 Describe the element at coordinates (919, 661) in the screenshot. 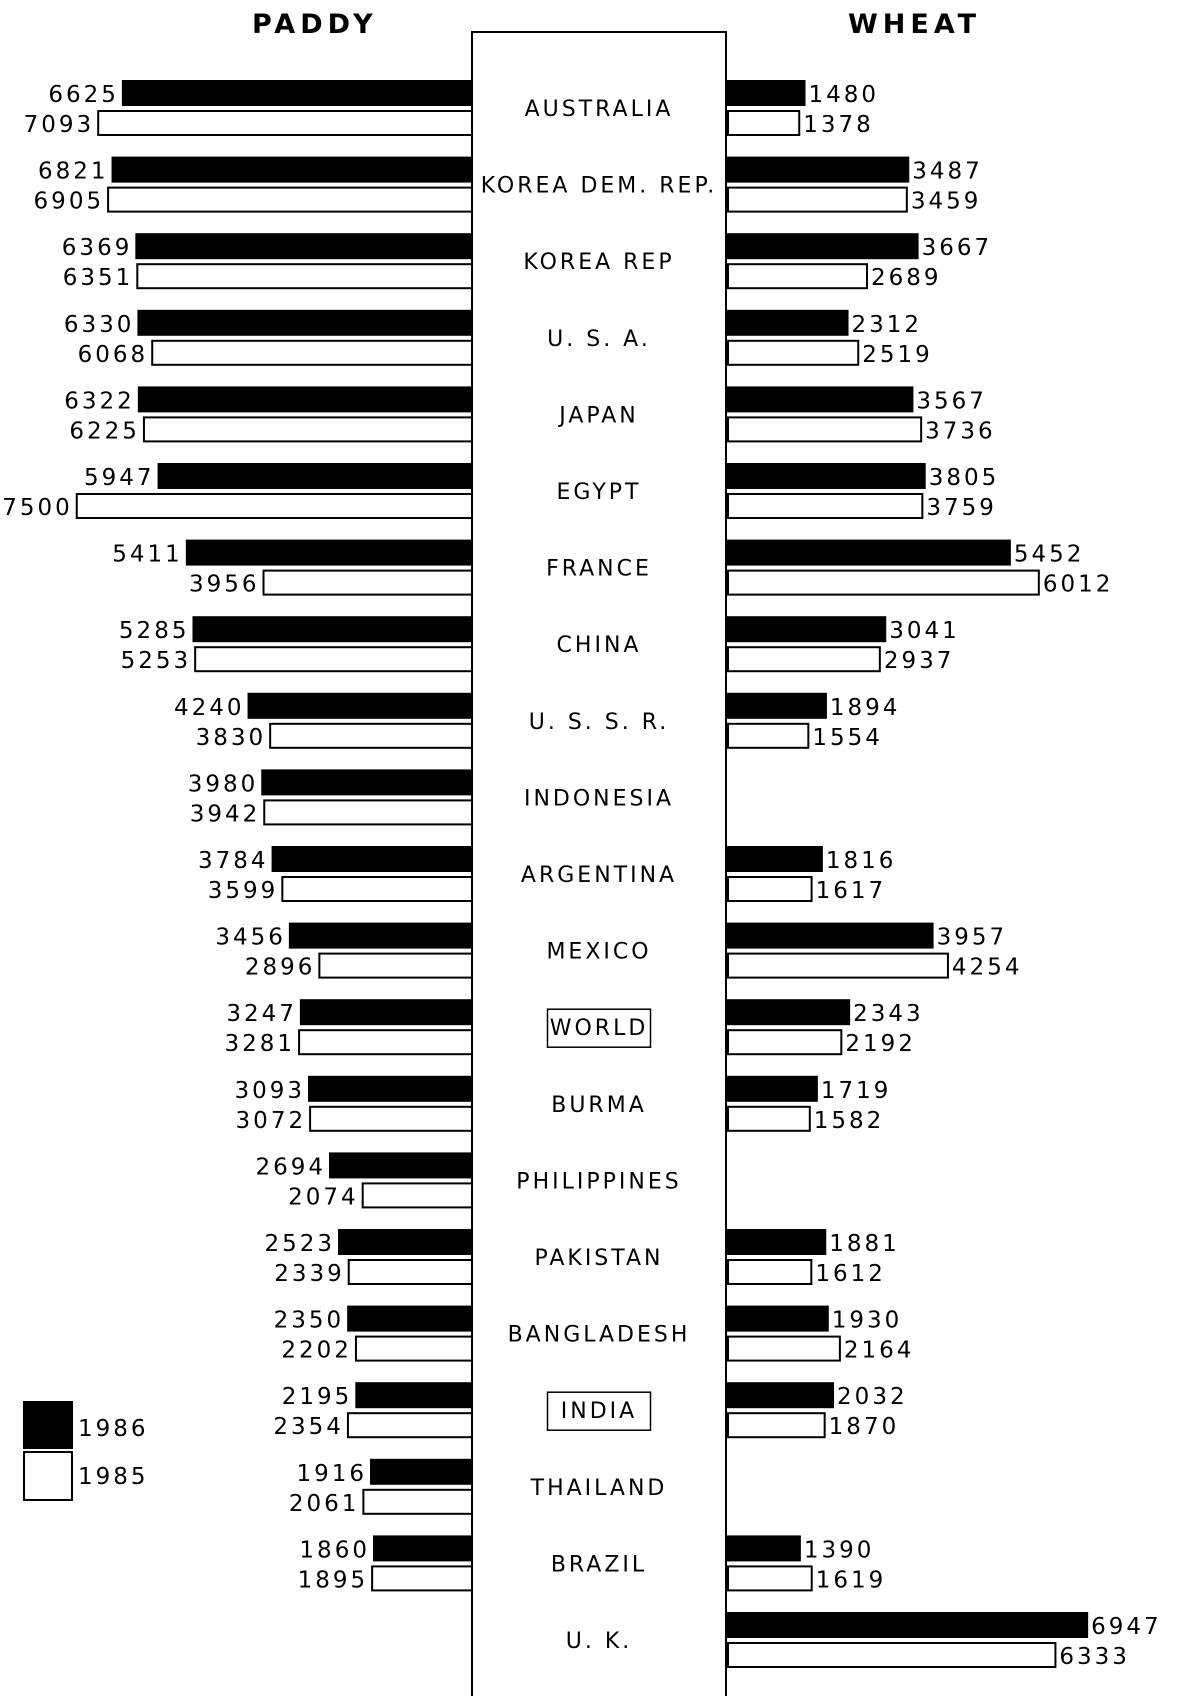

I see `wheat-value-1985-china: 2937` at that location.